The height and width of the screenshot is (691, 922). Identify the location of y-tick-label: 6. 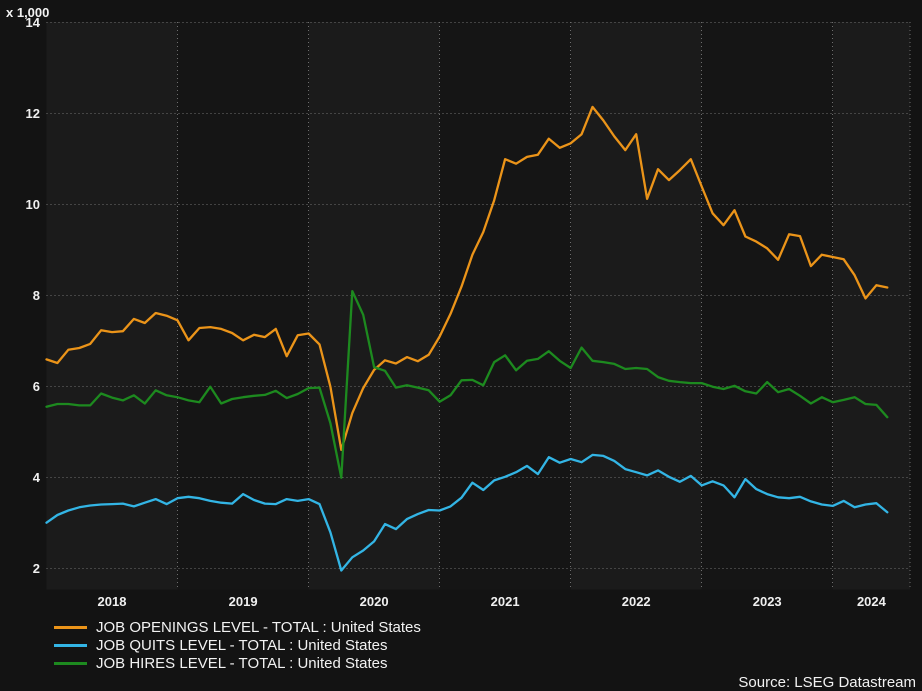
(36, 386).